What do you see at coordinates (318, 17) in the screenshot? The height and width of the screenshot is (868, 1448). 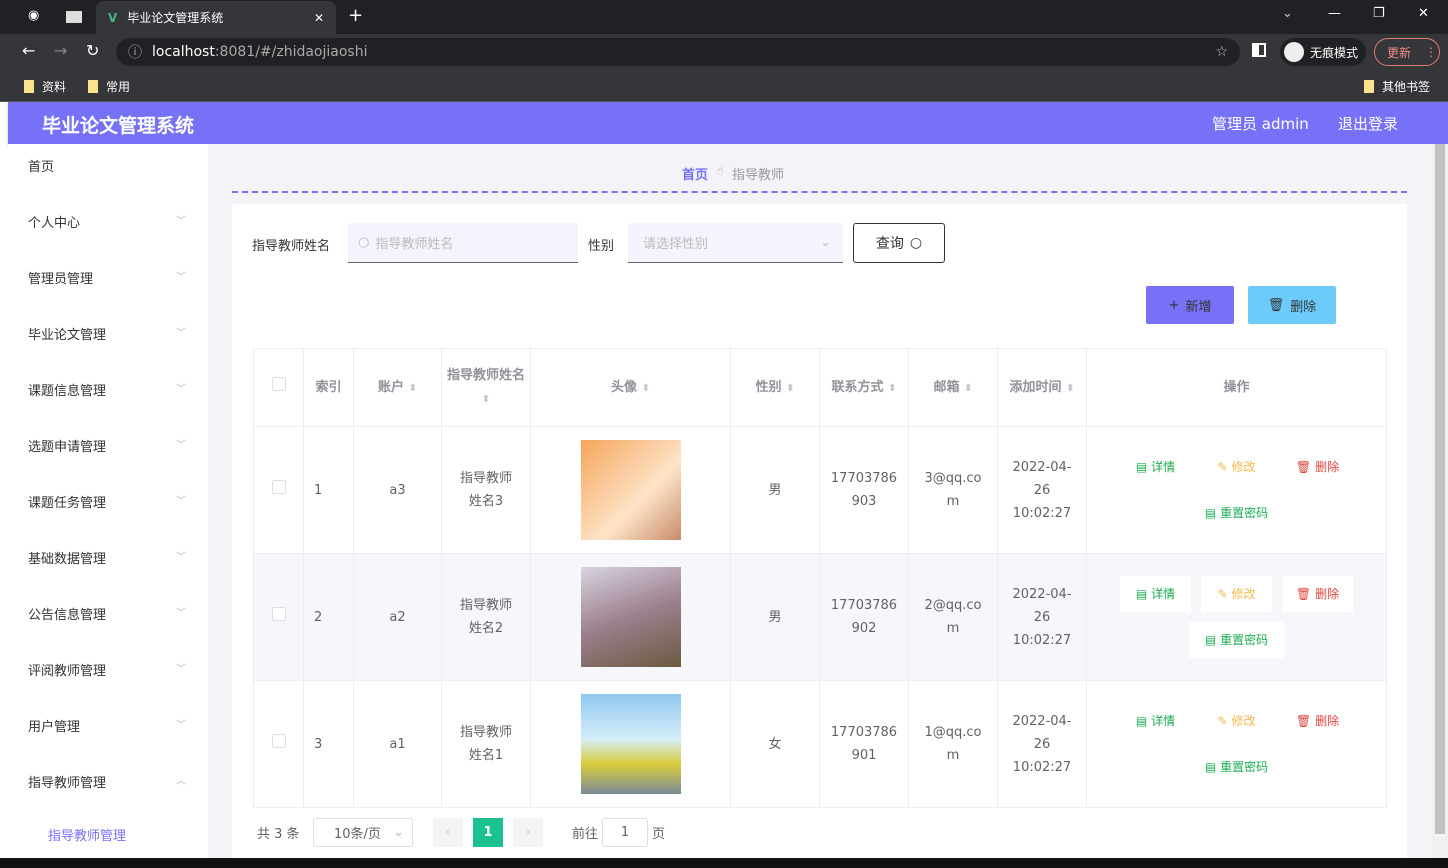 I see `close-tab-icon: ✕` at bounding box center [318, 17].